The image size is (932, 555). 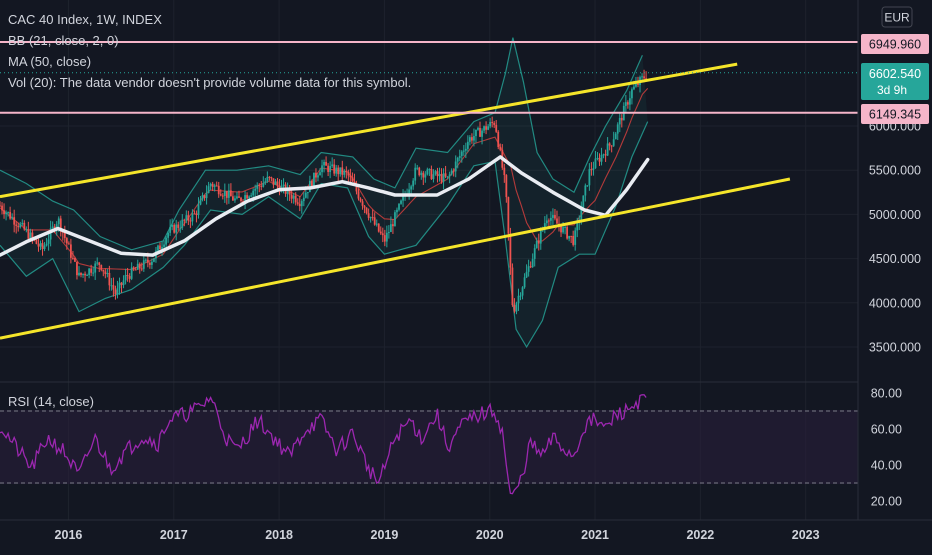 What do you see at coordinates (886, 394) in the screenshot?
I see `rsi-tick-label: 80.00` at bounding box center [886, 394].